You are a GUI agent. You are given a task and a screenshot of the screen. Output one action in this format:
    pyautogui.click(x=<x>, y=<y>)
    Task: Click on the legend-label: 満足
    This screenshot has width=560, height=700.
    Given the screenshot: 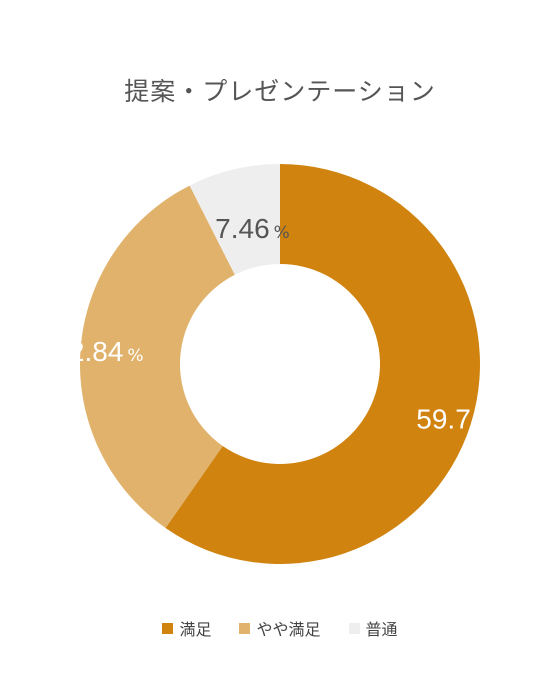 What is the action you would take?
    pyautogui.click(x=195, y=629)
    